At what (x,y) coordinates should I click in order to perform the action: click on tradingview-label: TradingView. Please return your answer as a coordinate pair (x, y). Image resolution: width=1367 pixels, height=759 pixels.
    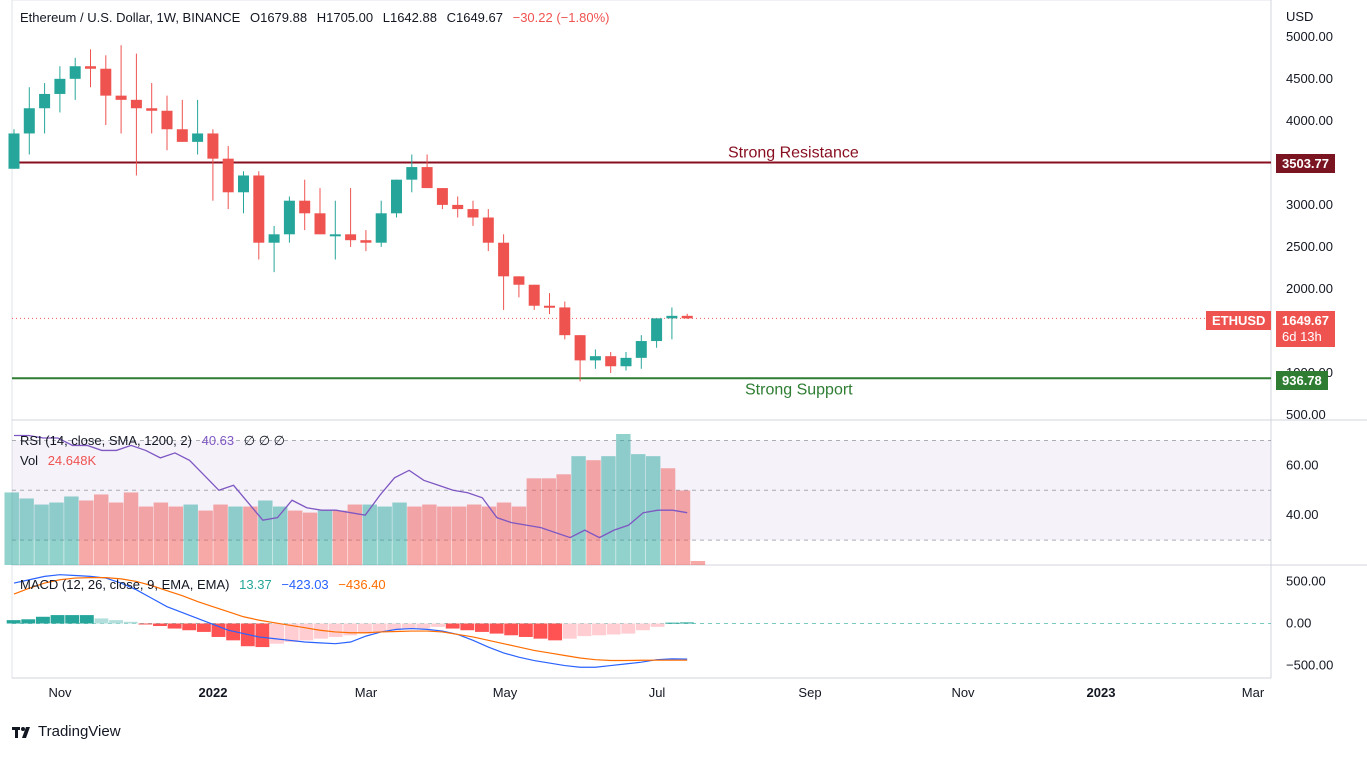
    Looking at the image, I should click on (79, 731).